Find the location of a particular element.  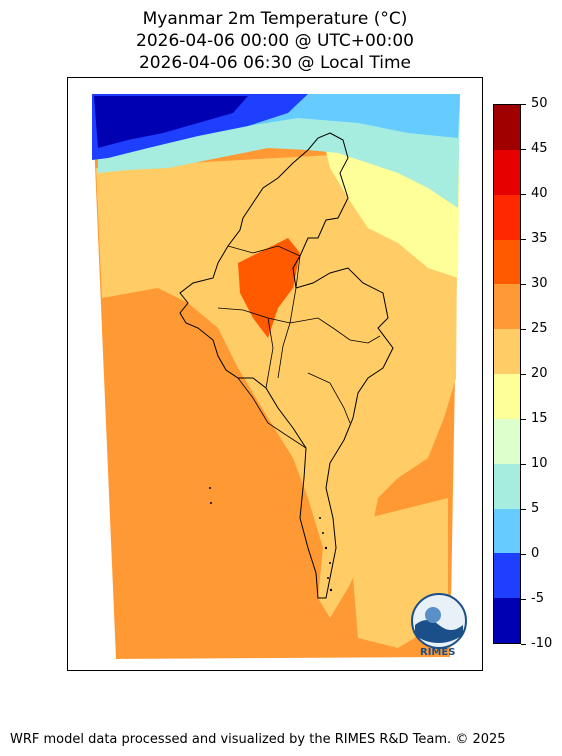

colorbar-tick-label: 25 is located at coordinates (539, 328).